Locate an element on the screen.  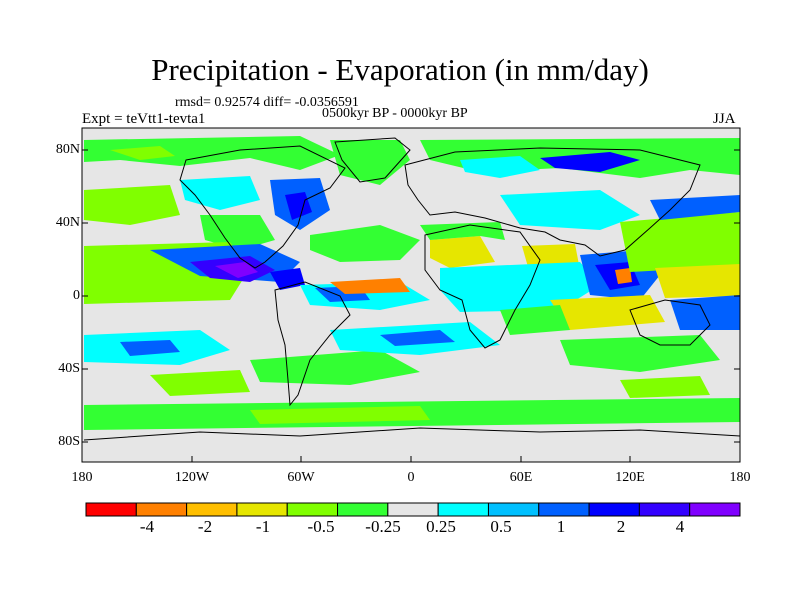
colorbar-label: 0.5 is located at coordinates (501, 526).